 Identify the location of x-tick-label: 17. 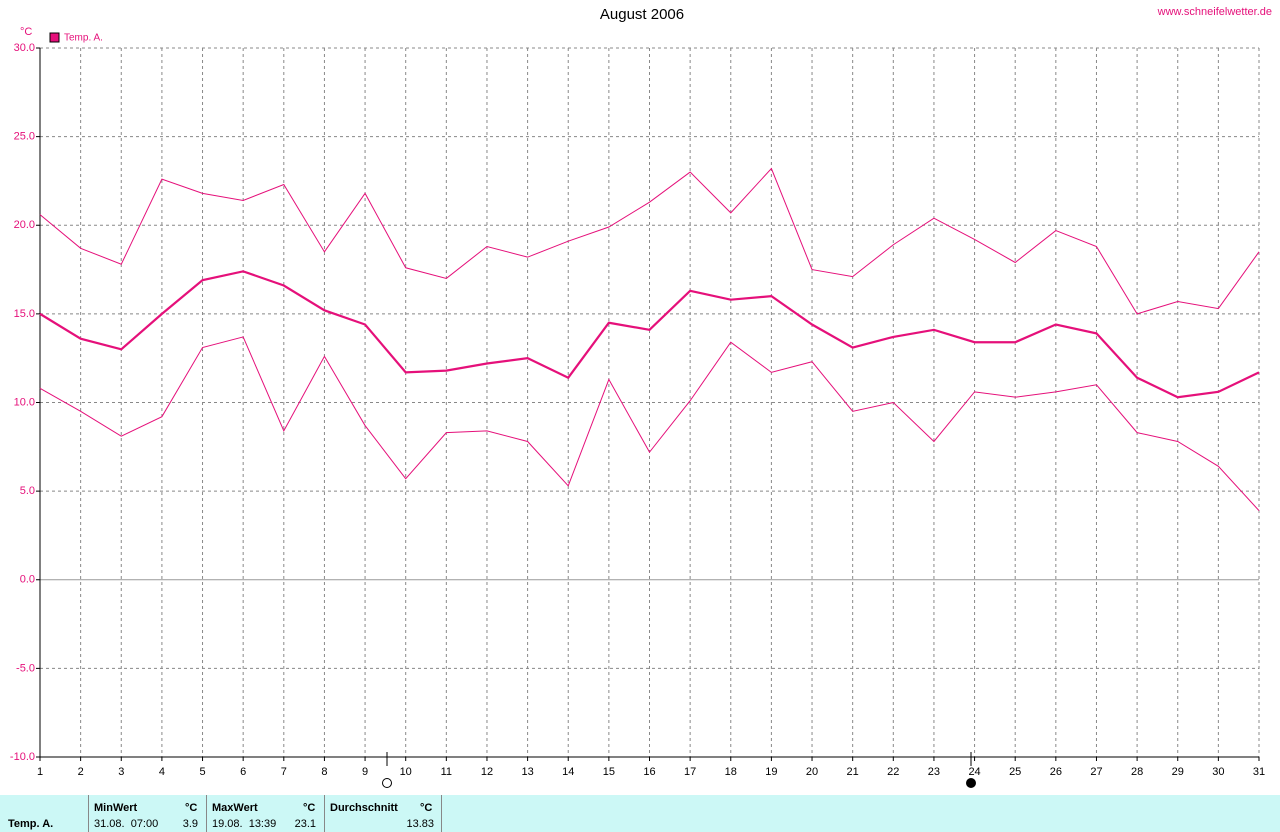
(690, 772).